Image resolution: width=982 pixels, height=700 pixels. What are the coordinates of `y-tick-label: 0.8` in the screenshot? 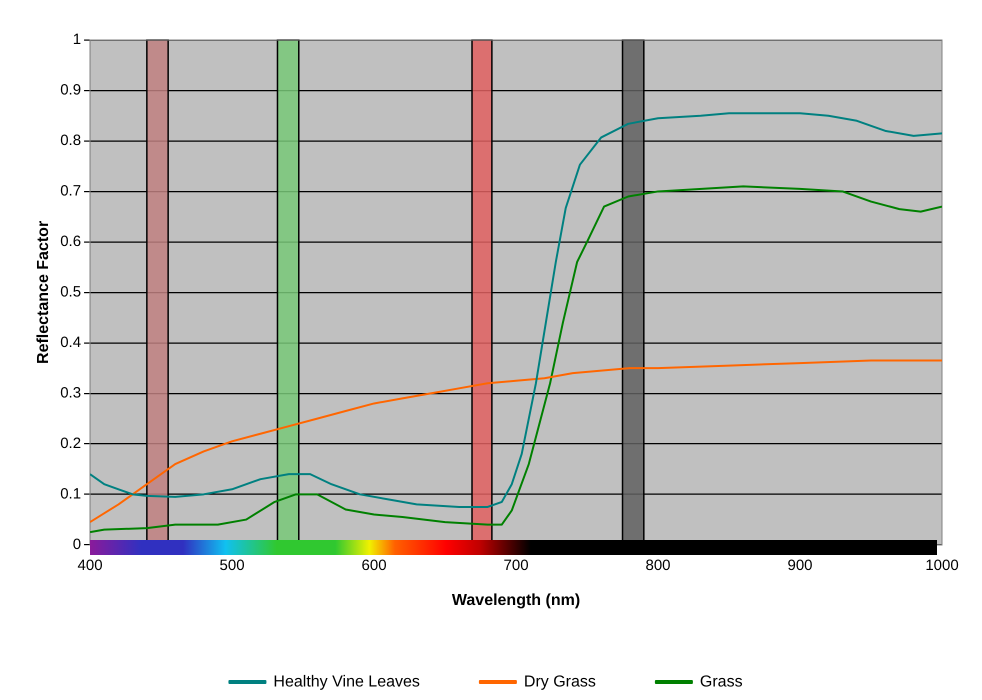 It's located at (71, 141).